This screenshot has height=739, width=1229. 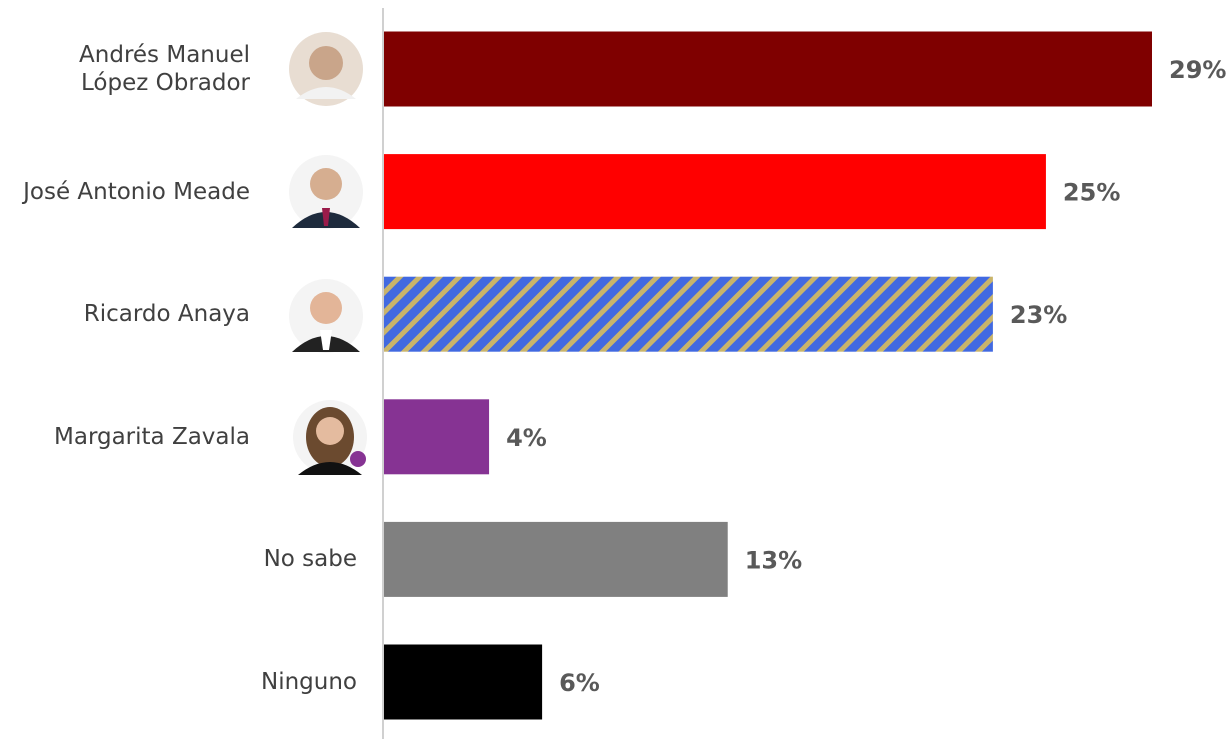 What do you see at coordinates (164, 69) in the screenshot?
I see `category-label: Andrés Manuel López Obrador` at bounding box center [164, 69].